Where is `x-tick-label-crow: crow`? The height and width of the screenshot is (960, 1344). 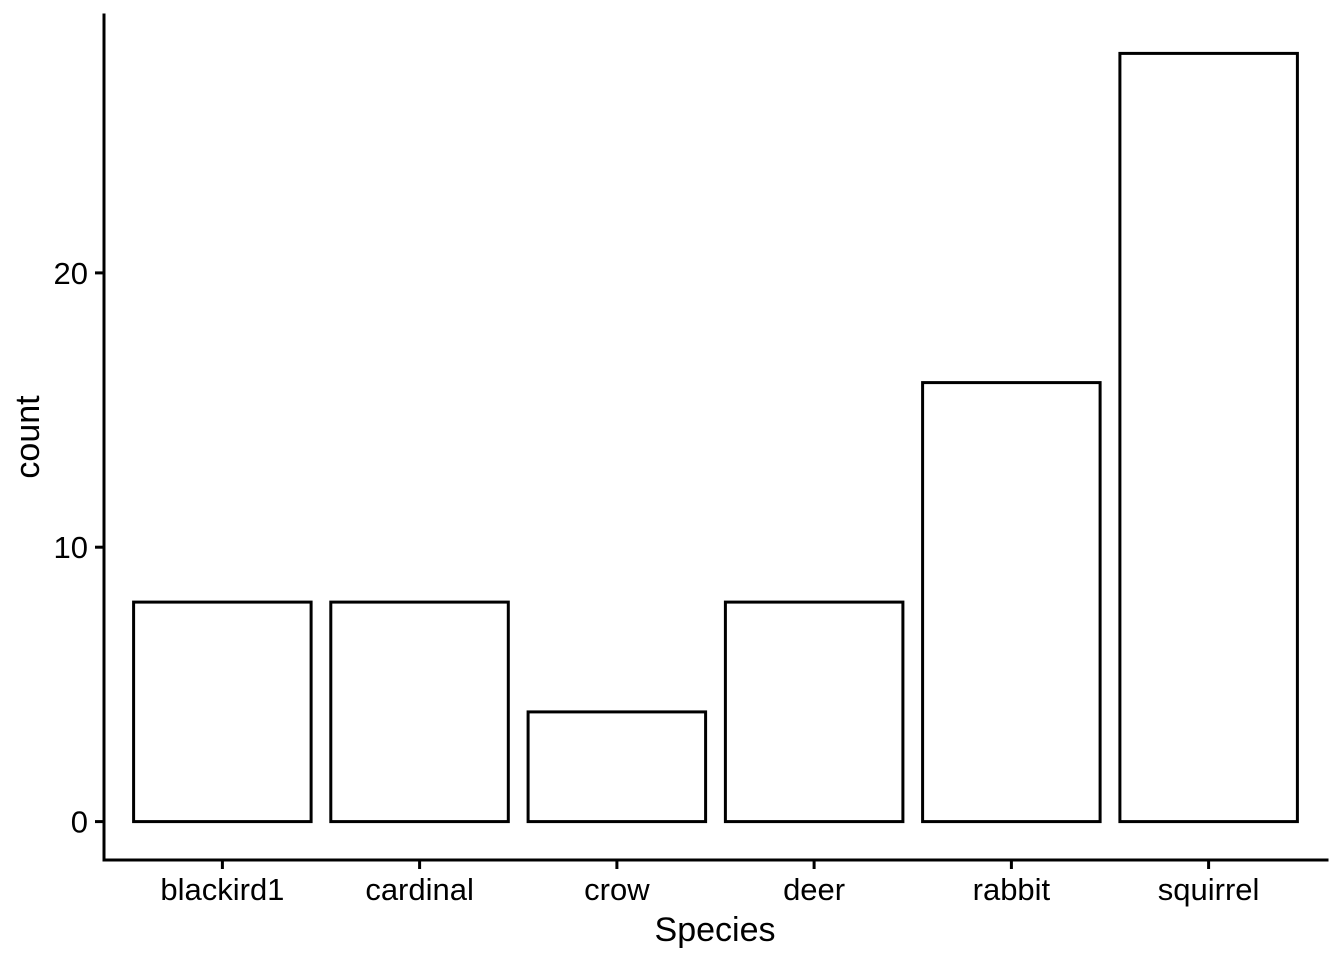 x-tick-label-crow: crow is located at coordinates (617, 889).